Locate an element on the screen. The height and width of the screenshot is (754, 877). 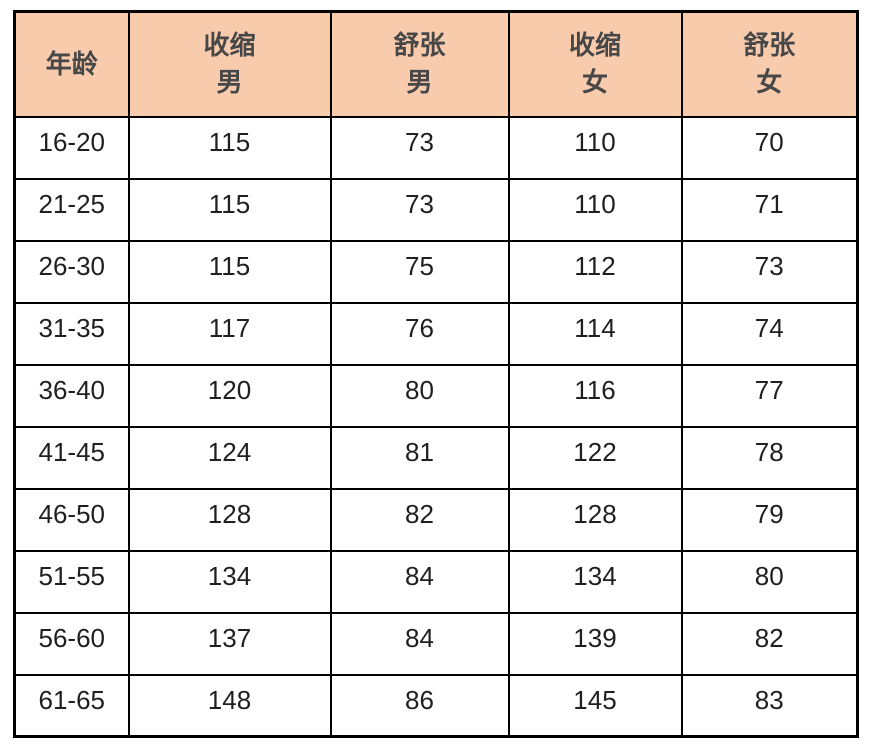
table-row: 46-50 128 82 128 79 is located at coordinates (436, 519).